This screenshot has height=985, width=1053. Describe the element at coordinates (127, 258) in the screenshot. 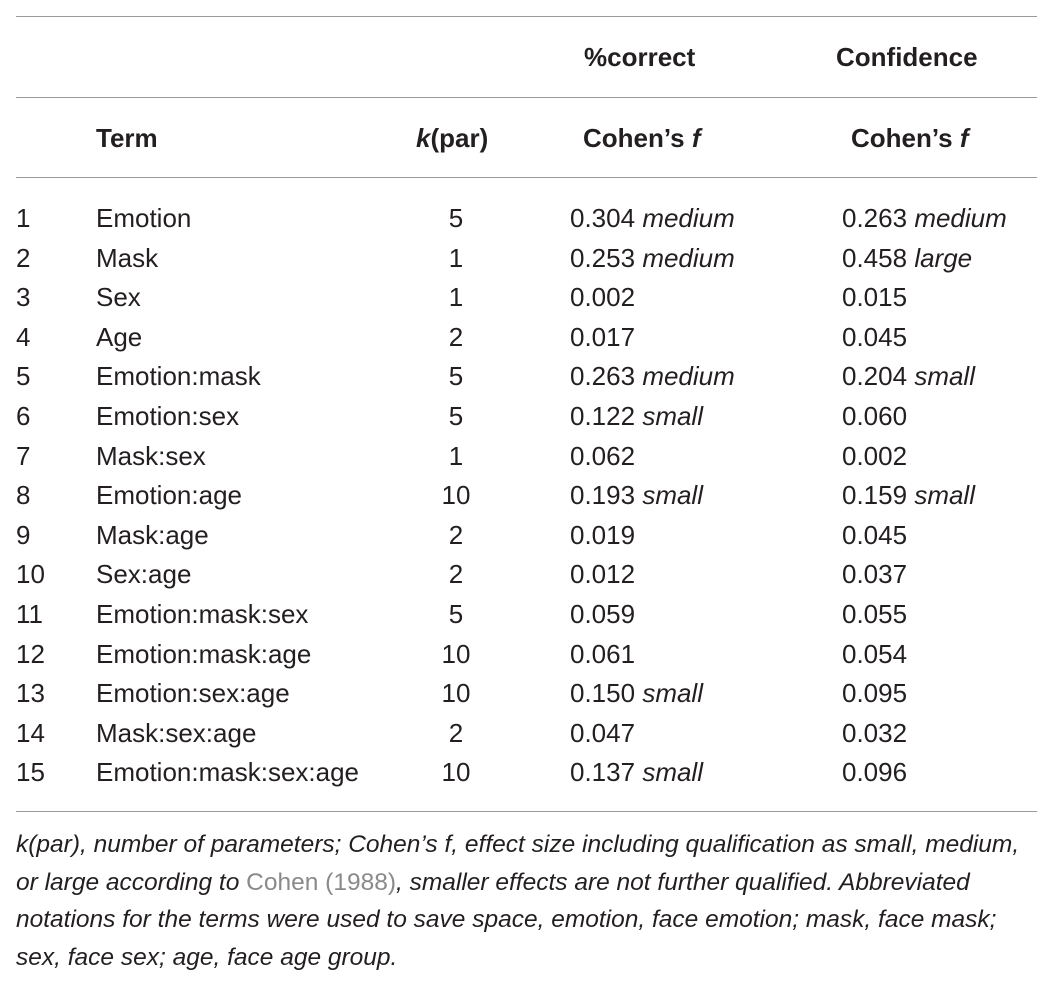

I see `row-term: Mask` at that location.